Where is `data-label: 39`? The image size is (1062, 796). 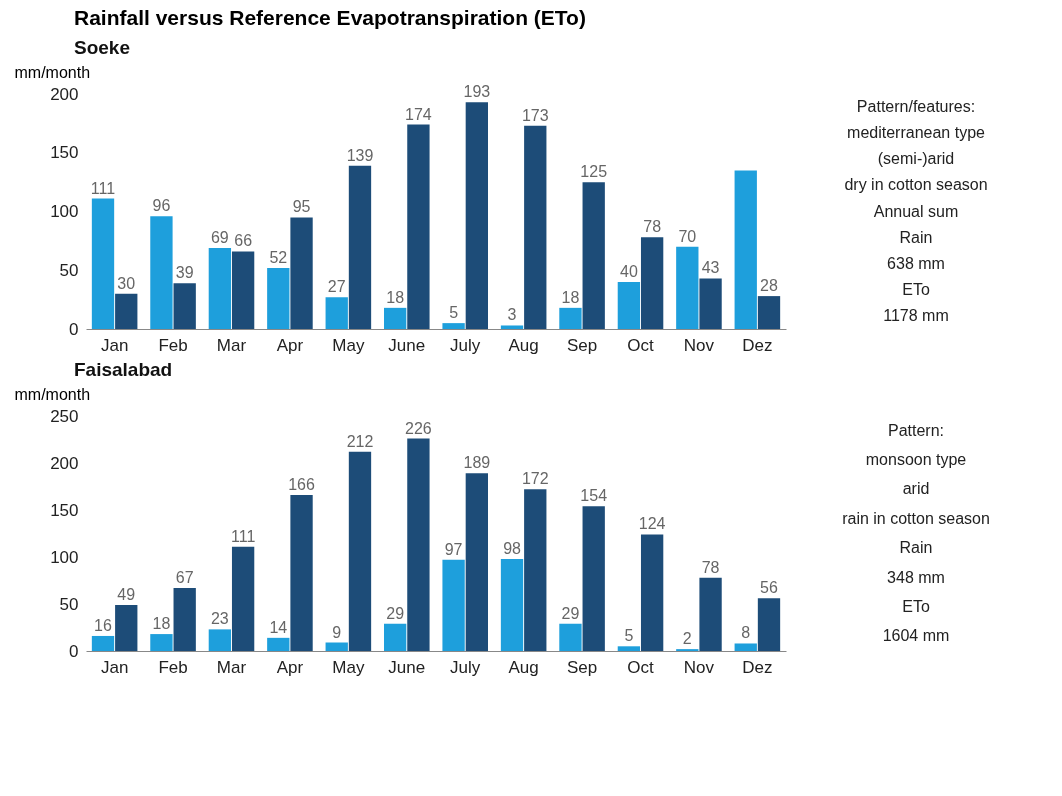
data-label: 39 is located at coordinates (184, 273).